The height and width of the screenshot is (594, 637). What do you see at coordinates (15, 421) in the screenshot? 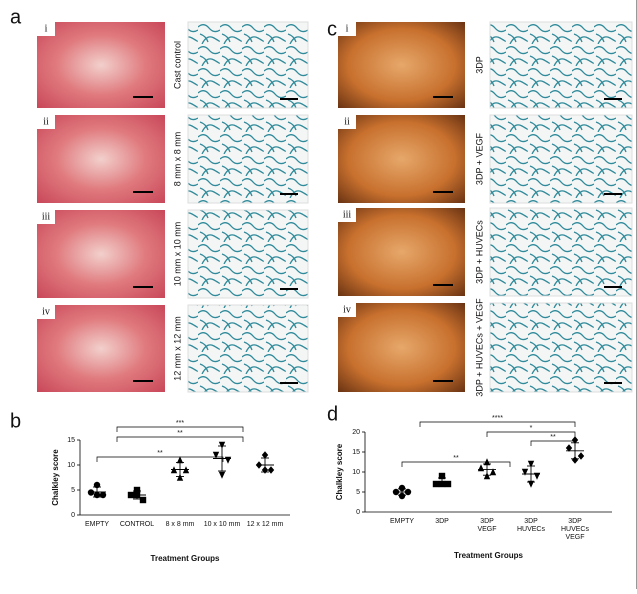
I see `panel-letter: b` at bounding box center [15, 421].